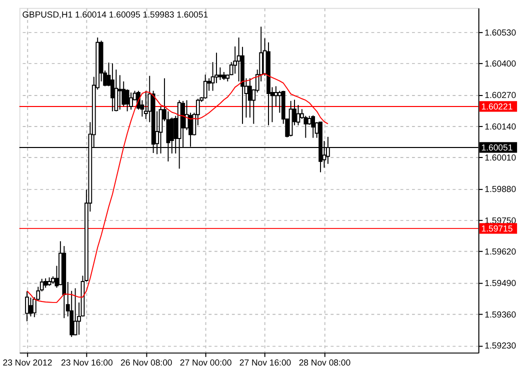 The image size is (519, 378). I want to click on x-tick-label: 27 Nov 00:00, so click(206, 363).